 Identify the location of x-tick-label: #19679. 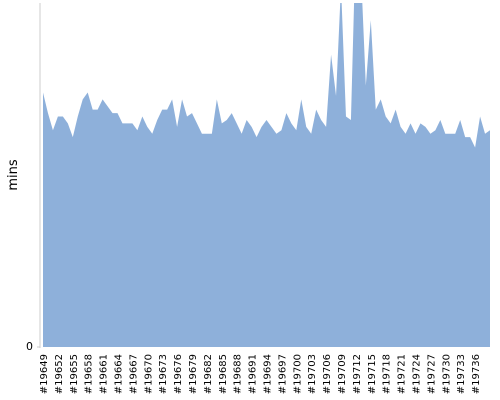
(193, 374).